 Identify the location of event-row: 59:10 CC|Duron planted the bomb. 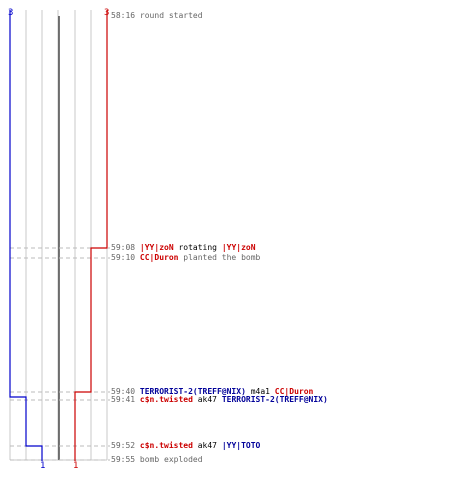
(185, 258).